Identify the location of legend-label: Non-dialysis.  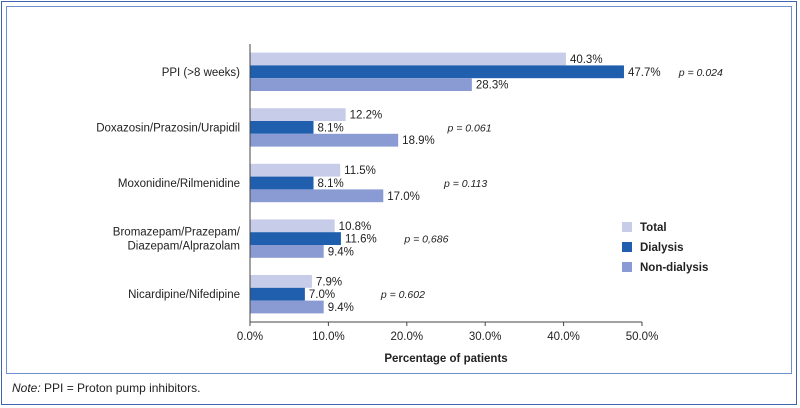
(674, 268).